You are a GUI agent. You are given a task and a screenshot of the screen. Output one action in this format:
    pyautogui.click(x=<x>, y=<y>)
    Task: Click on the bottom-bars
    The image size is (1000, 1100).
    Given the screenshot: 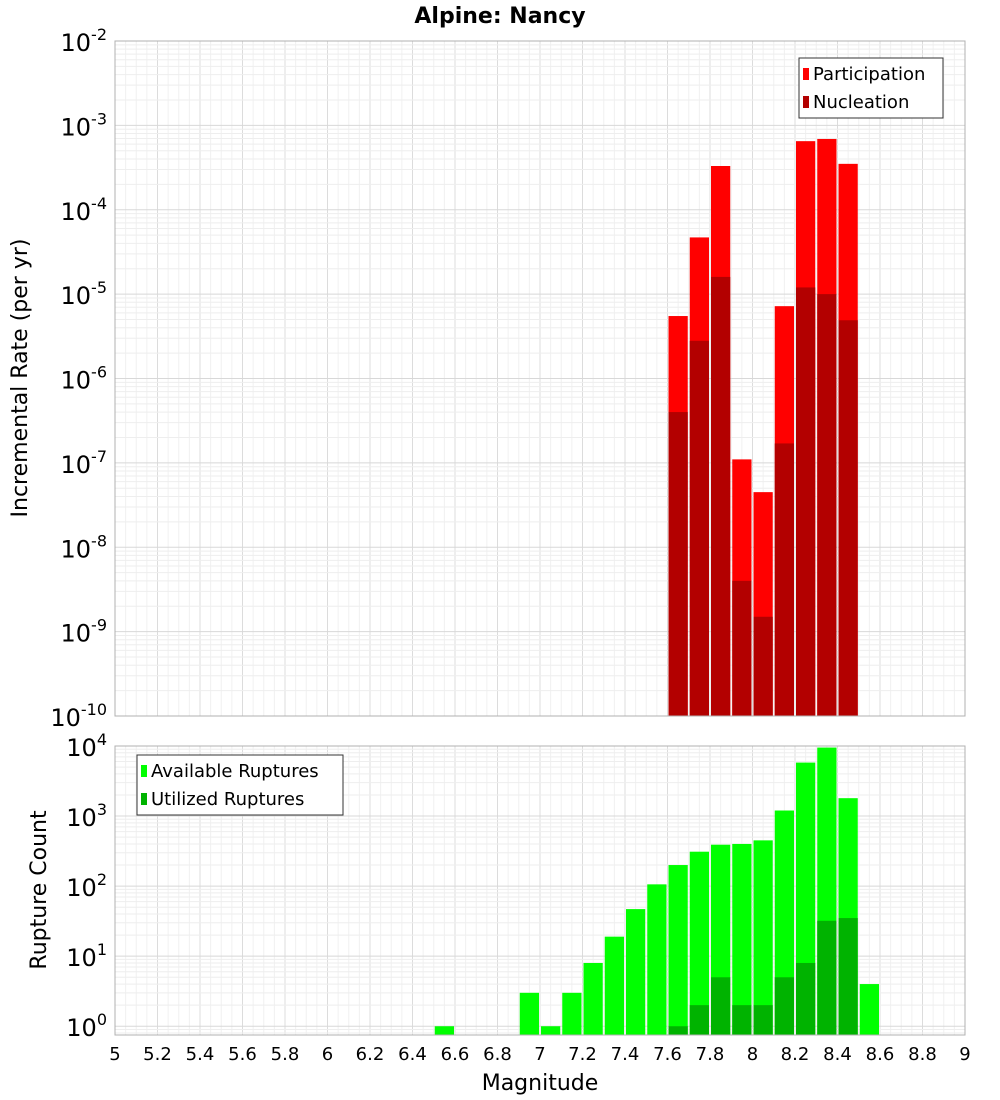 What is the action you would take?
    pyautogui.click(x=656, y=891)
    